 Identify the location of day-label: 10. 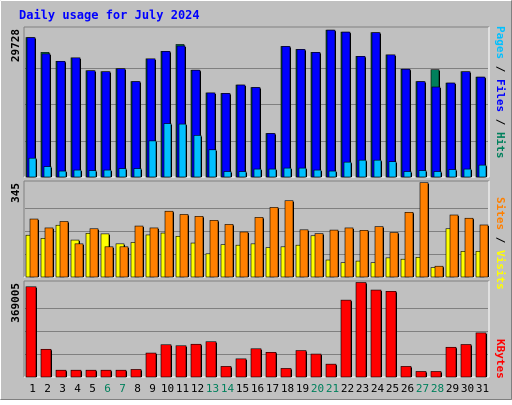
(167, 388).